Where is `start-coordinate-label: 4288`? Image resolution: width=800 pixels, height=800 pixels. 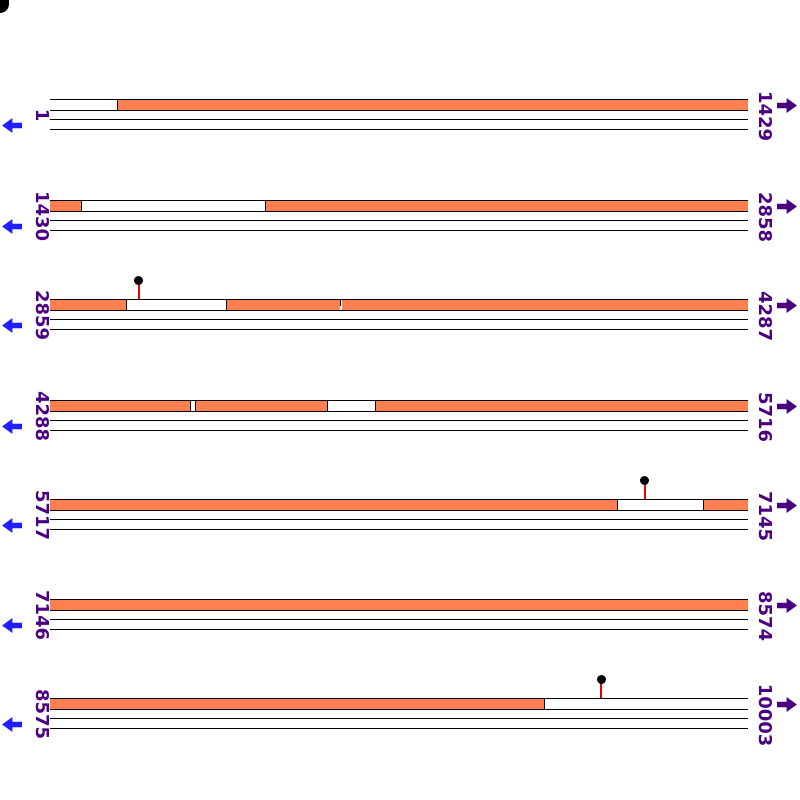
start-coordinate-label: 4288 is located at coordinates (41, 416).